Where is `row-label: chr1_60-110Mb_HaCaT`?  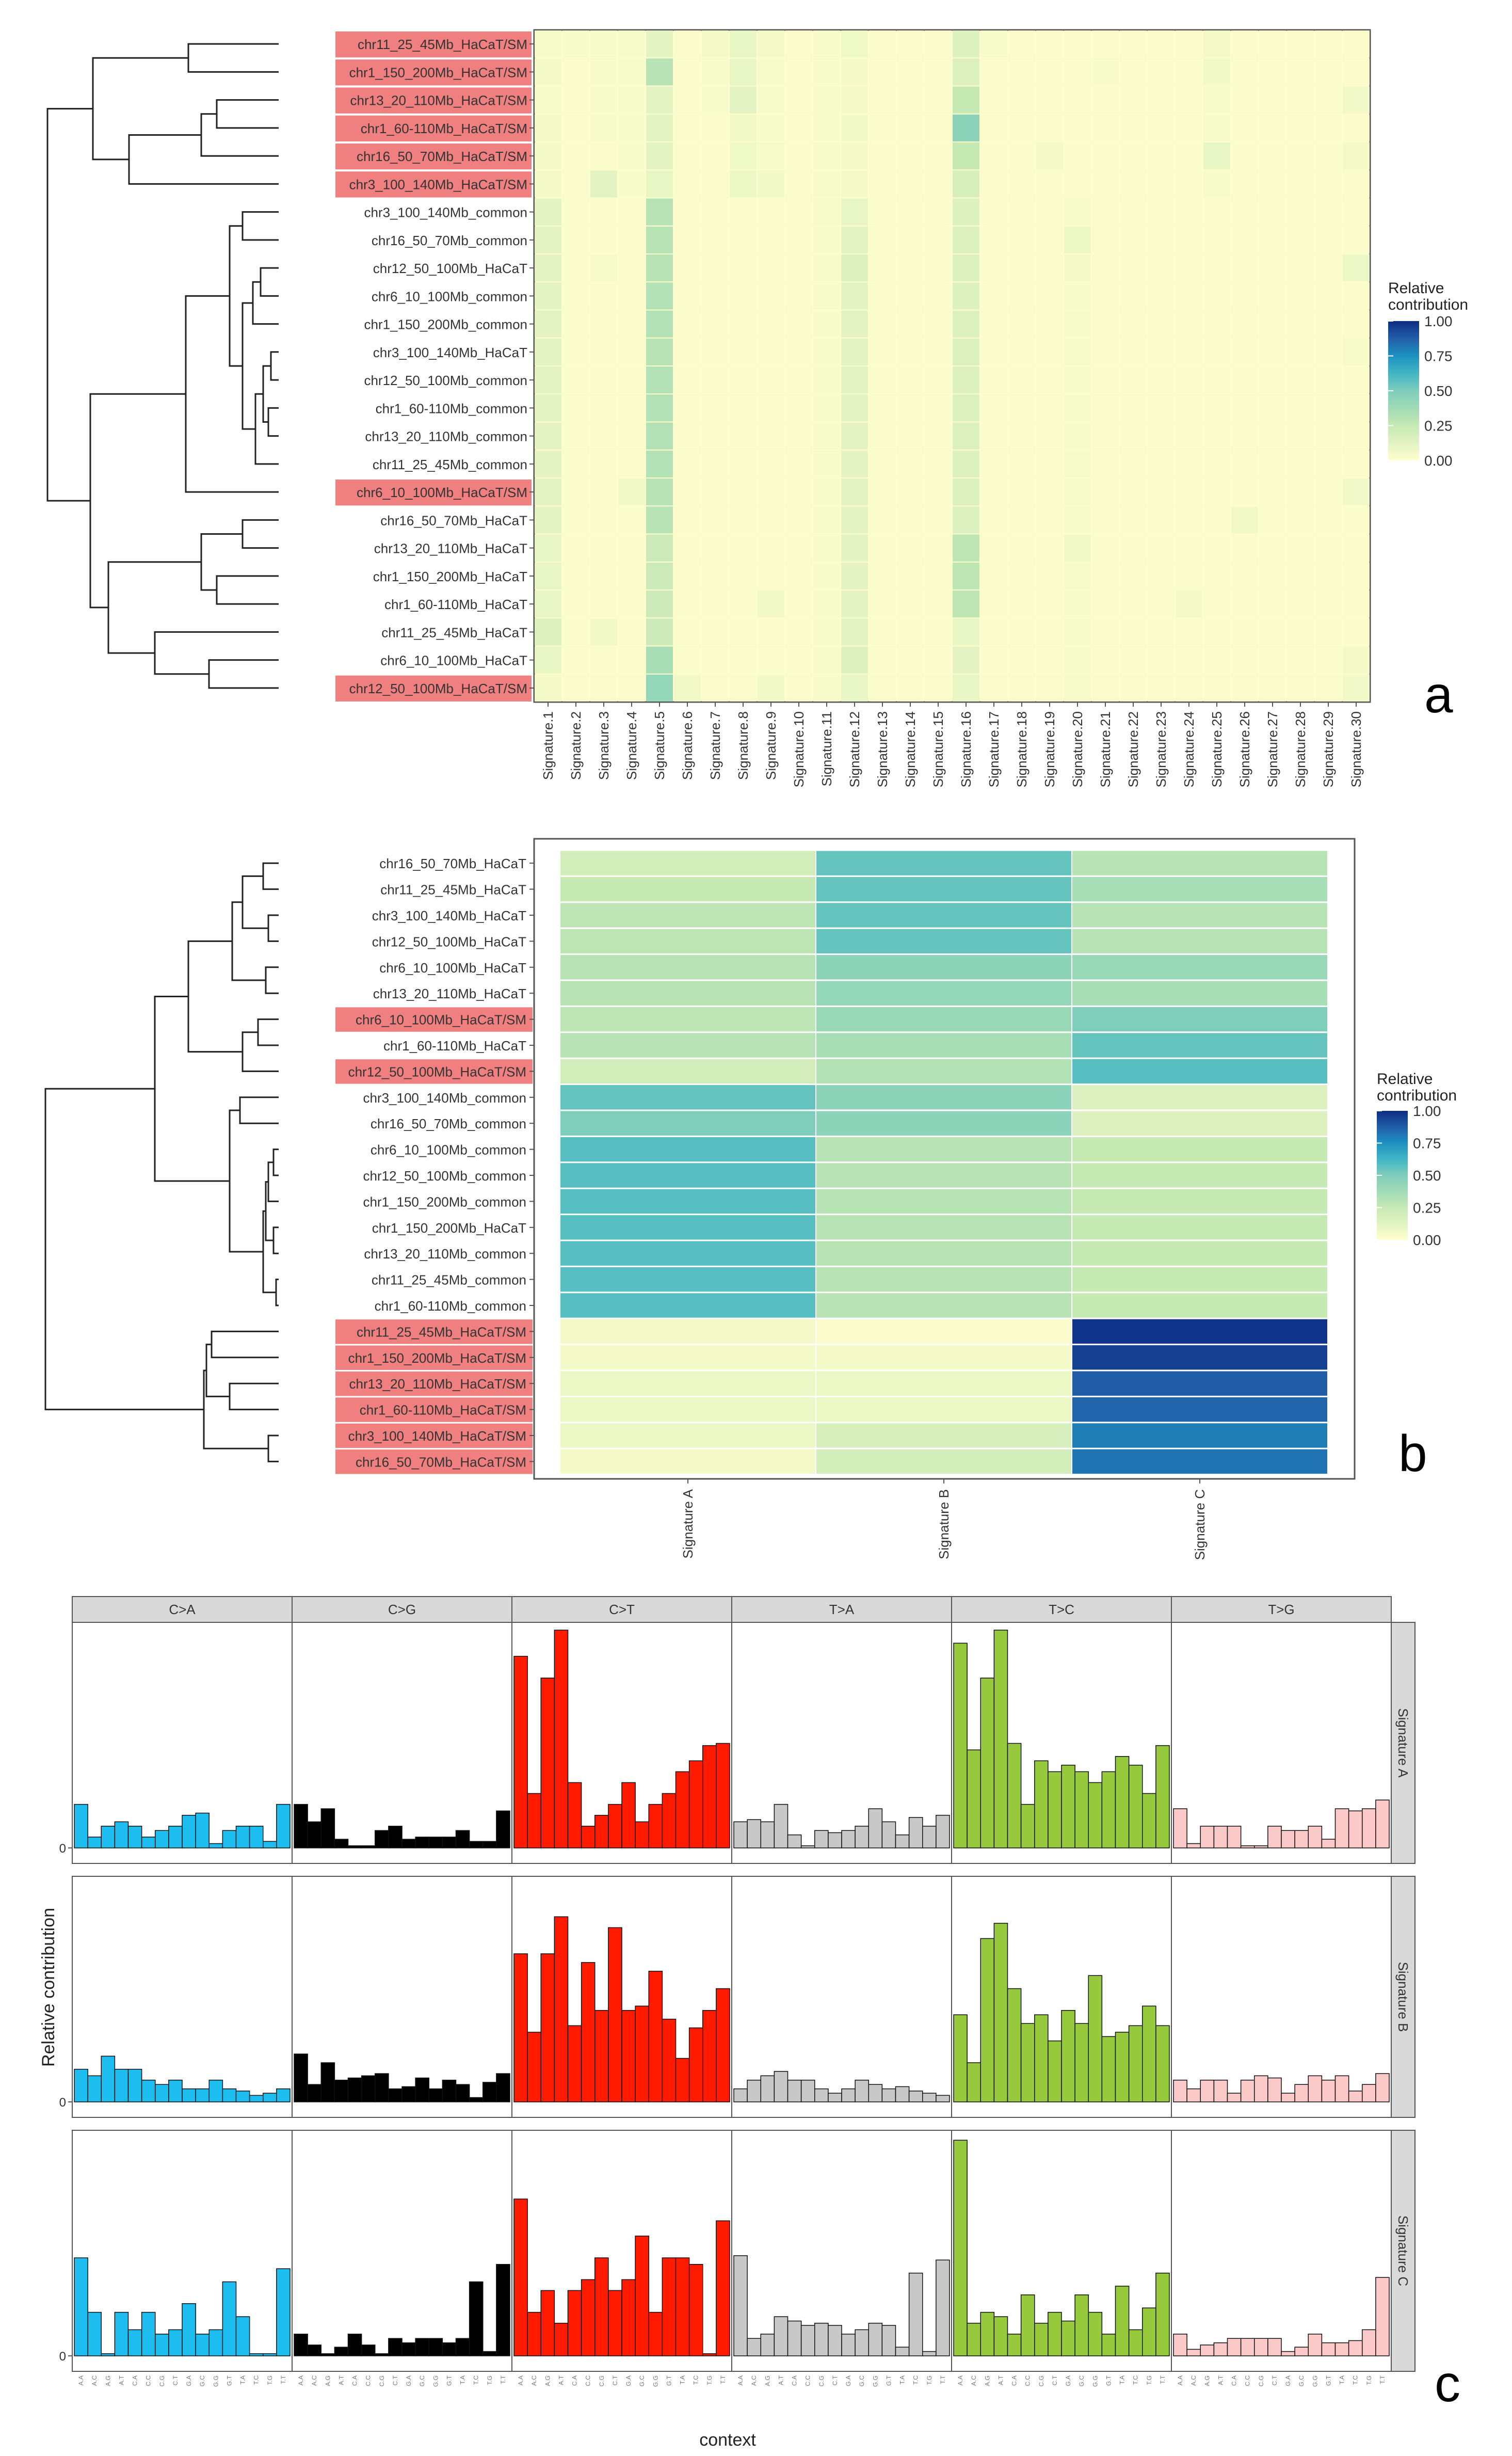
row-label: chr1_60-110Mb_HaCaT is located at coordinates (454, 1046).